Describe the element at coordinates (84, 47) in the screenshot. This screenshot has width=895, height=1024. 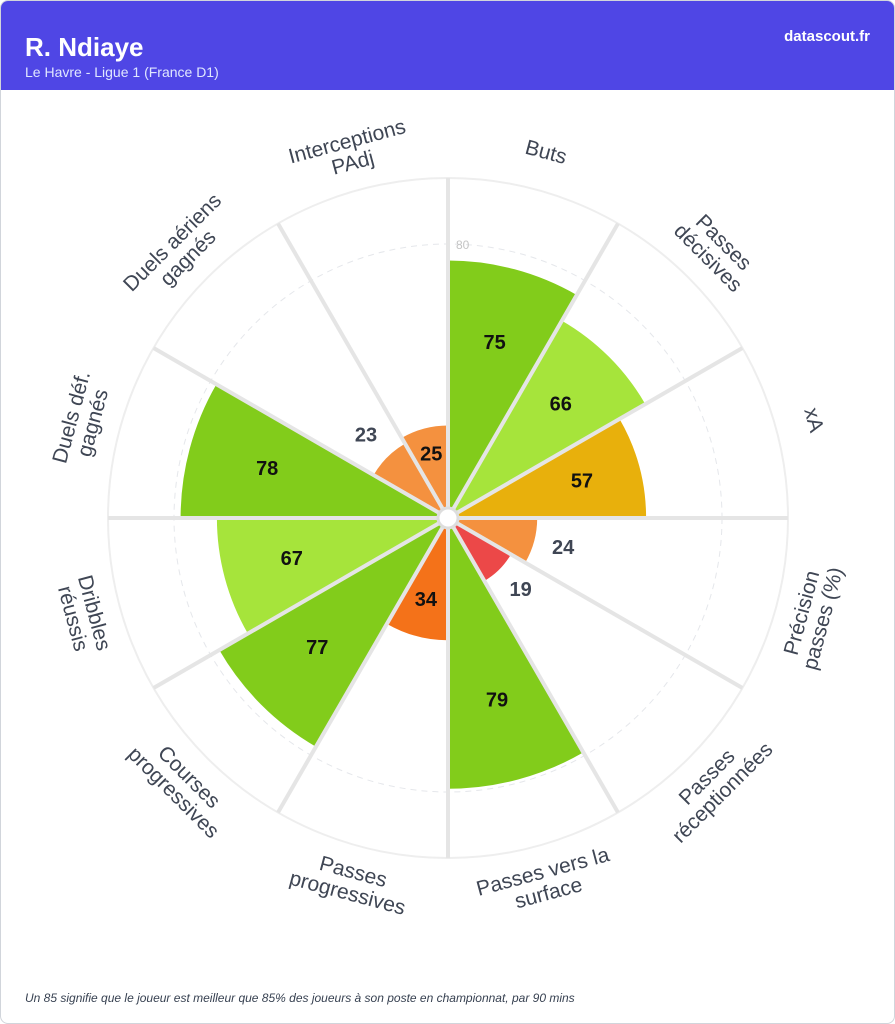
I see `player-name: R. Ndiaye` at that location.